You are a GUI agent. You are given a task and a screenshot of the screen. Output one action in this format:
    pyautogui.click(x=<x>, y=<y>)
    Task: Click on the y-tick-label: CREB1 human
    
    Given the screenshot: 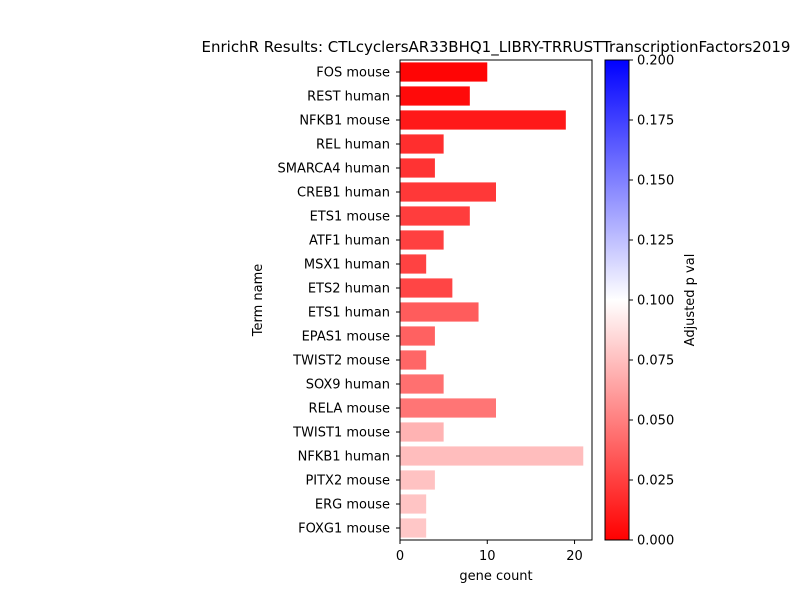 What is the action you would take?
    pyautogui.click(x=343, y=193)
    